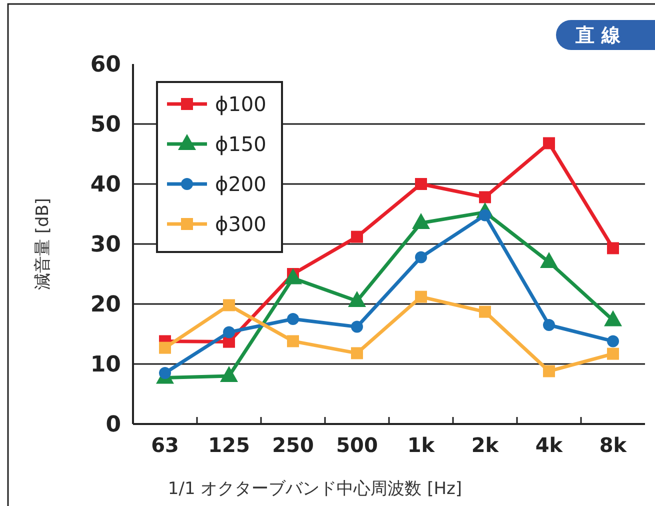 The height and width of the screenshot is (506, 655). Describe the element at coordinates (315, 489) in the screenshot. I see `x-axis-title: 1/1 オクターブバンド中心周波数 [Hz]` at that location.